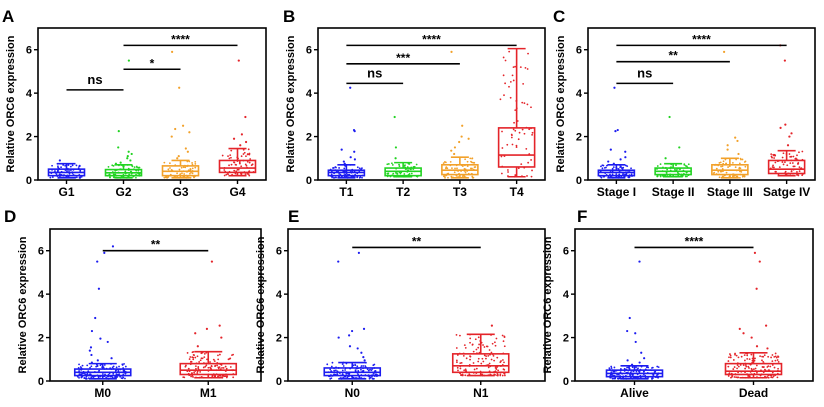 This screenshot has height=407, width=824. What do you see at coordinates (41, 252) in the screenshot?
I see `y-tick-label: 6` at bounding box center [41, 252].